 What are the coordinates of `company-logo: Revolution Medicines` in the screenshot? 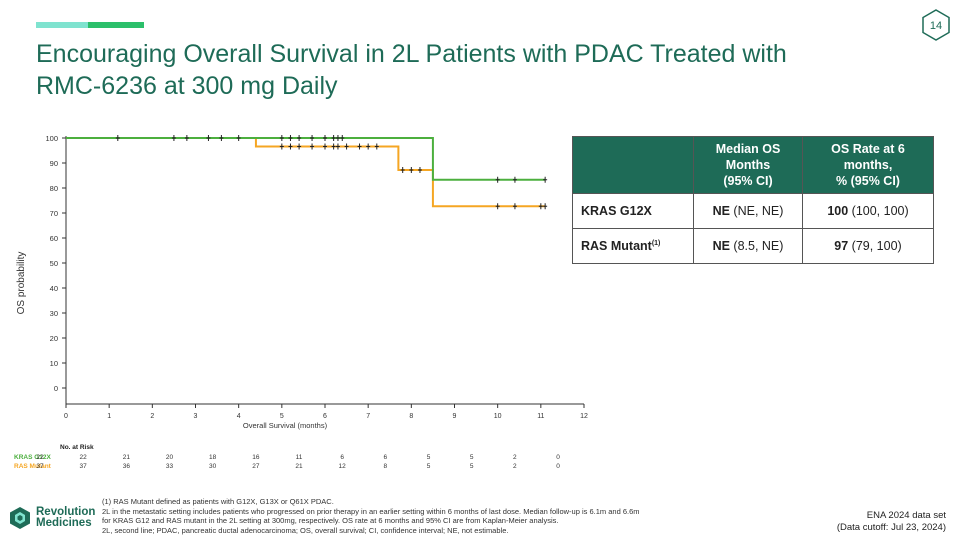 It's located at (51, 518).